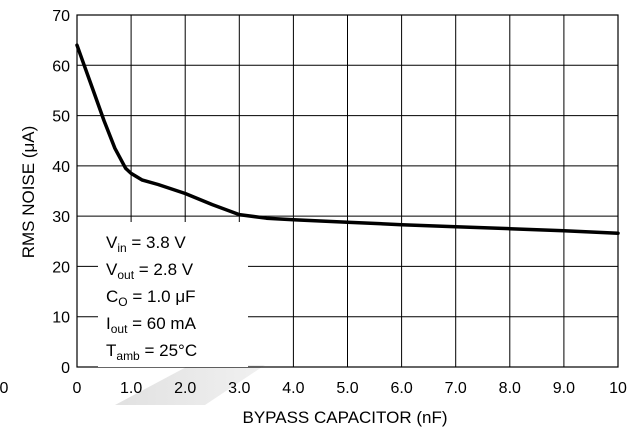 This screenshot has height=435, width=642. I want to click on y-tick-label: 40, so click(61, 167).